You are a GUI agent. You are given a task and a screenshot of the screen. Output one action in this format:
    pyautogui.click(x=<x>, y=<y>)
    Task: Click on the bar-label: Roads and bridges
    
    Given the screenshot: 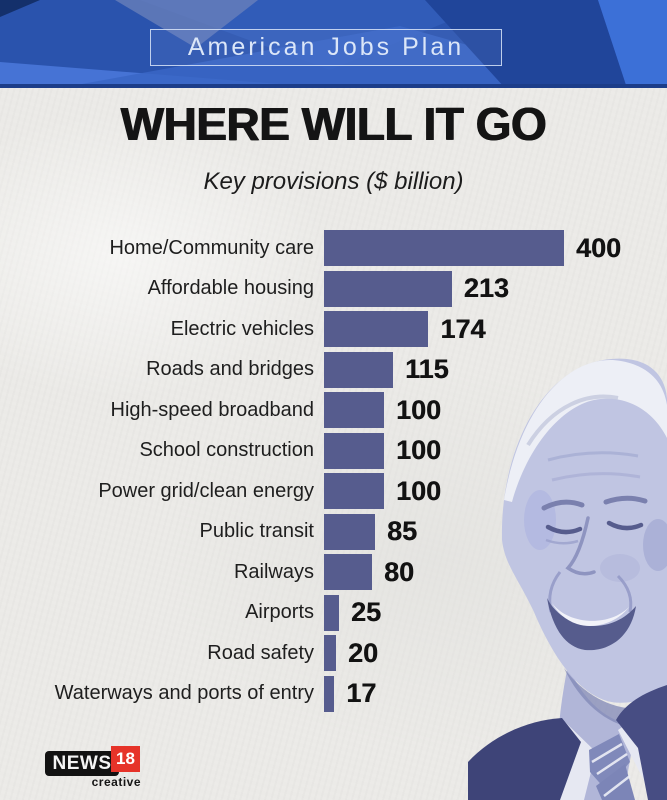 What is the action you would take?
    pyautogui.click(x=230, y=369)
    